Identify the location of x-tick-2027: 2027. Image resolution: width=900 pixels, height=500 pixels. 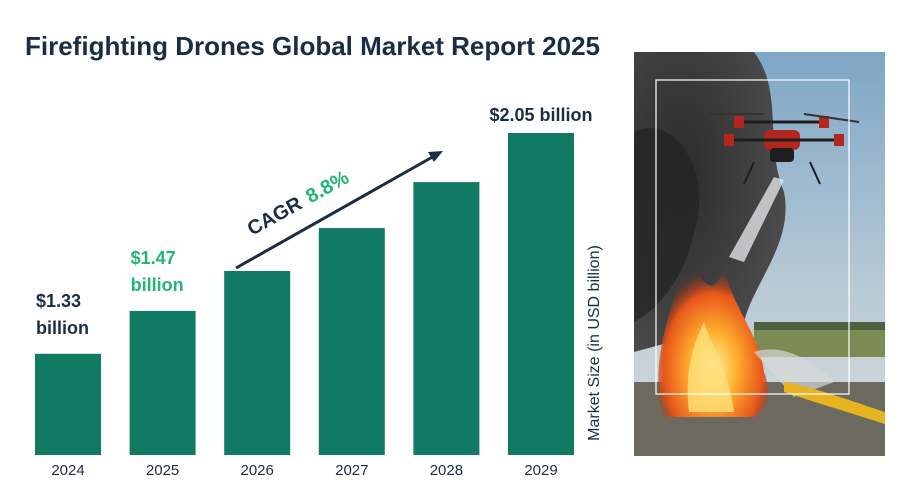
(351, 470).